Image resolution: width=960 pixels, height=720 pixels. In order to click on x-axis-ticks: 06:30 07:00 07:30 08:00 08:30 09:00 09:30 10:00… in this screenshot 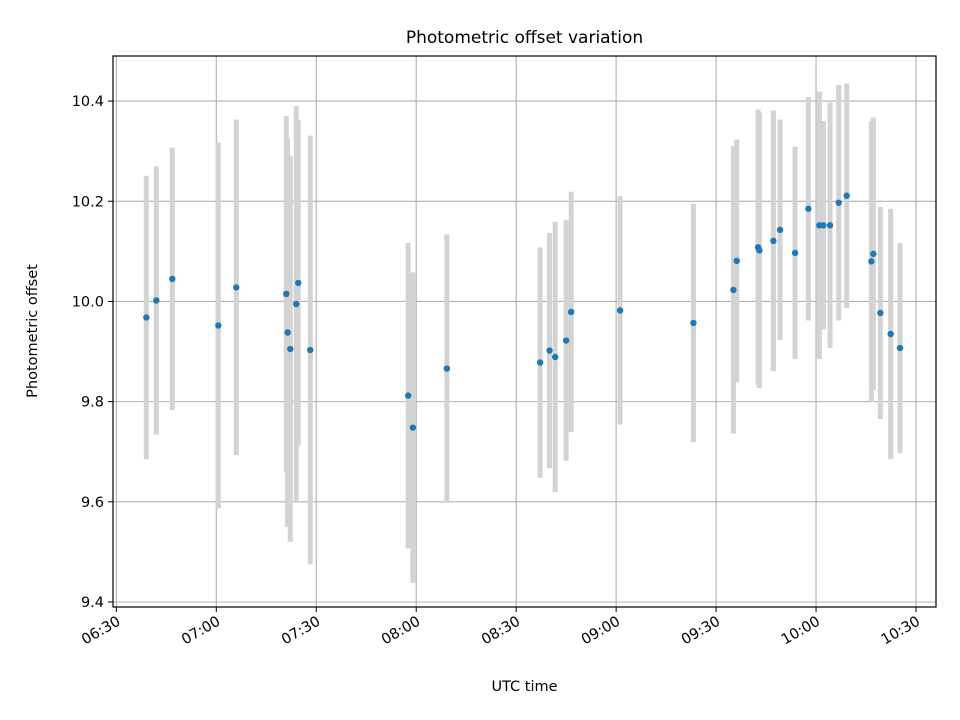, I will do `click(501, 627)`.